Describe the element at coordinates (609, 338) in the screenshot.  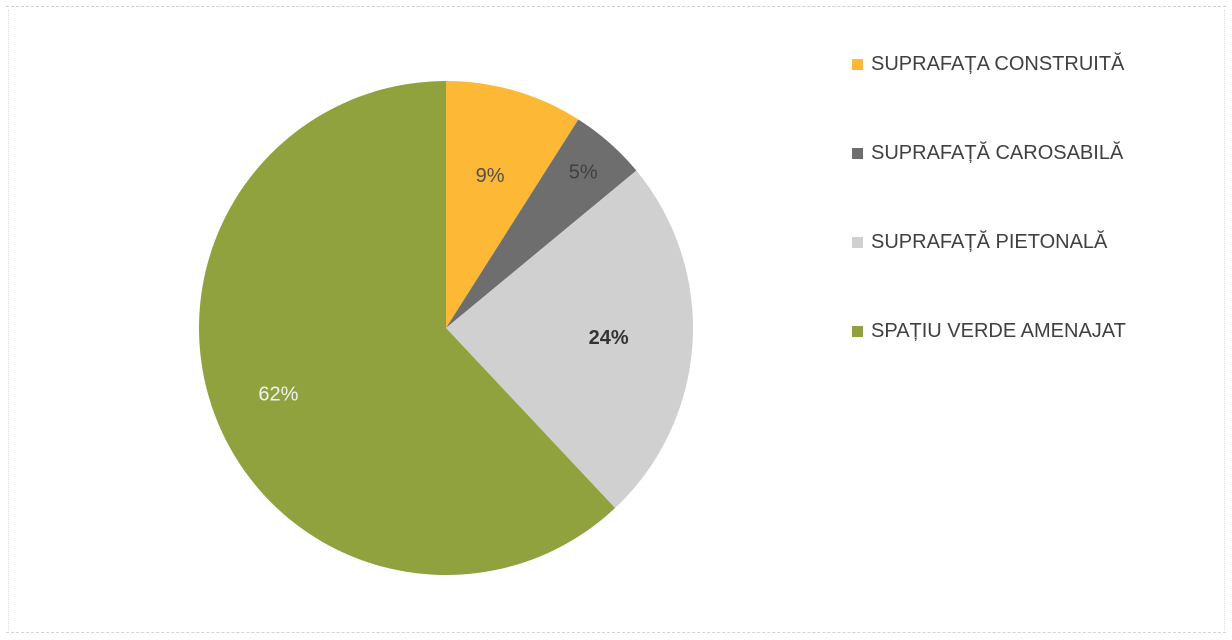
I see `slice-data-label: 24%` at that location.